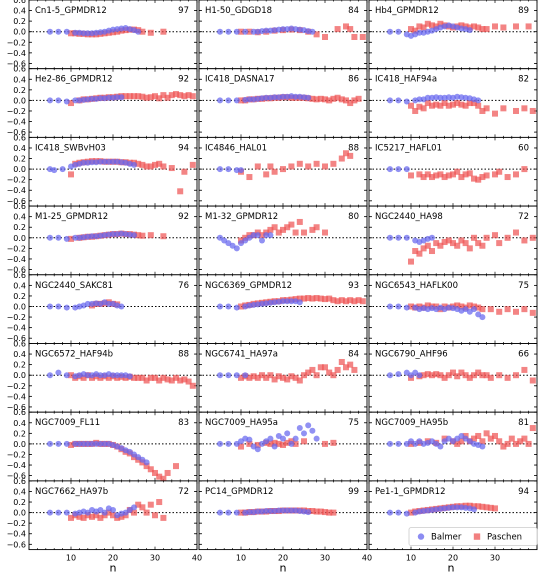 The image size is (538, 573). Describe the element at coordinates (71, 11) in the screenshot. I see `panel-title: Cn1-5_GPMDR12` at that location.